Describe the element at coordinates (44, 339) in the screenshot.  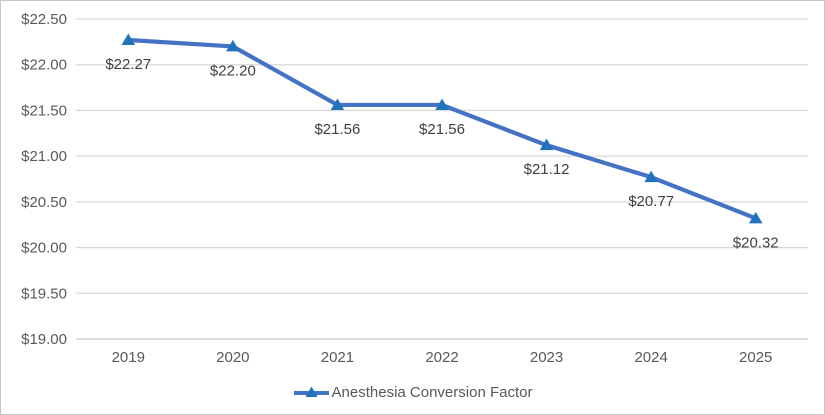
I see `y-tick-label: $19.00` at that location.